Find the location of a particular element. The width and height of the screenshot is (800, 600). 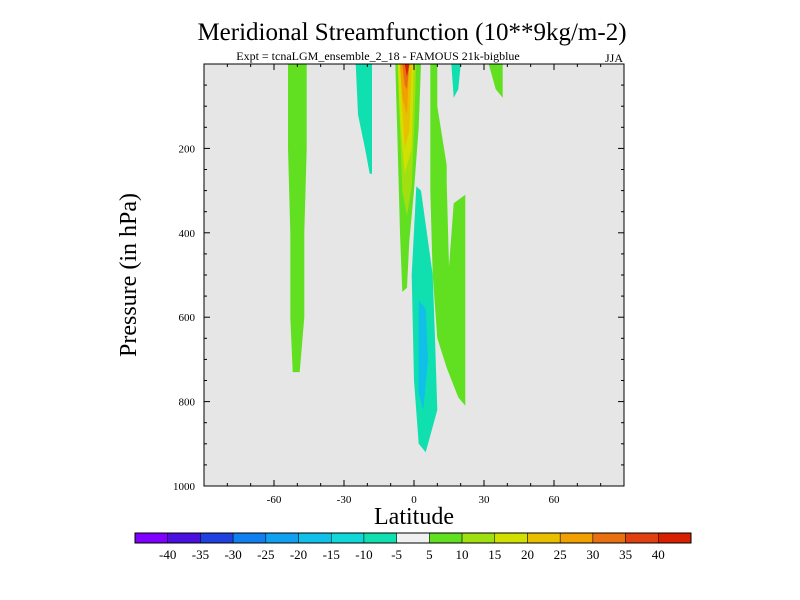

colorbar-frame is located at coordinates (413, 538).